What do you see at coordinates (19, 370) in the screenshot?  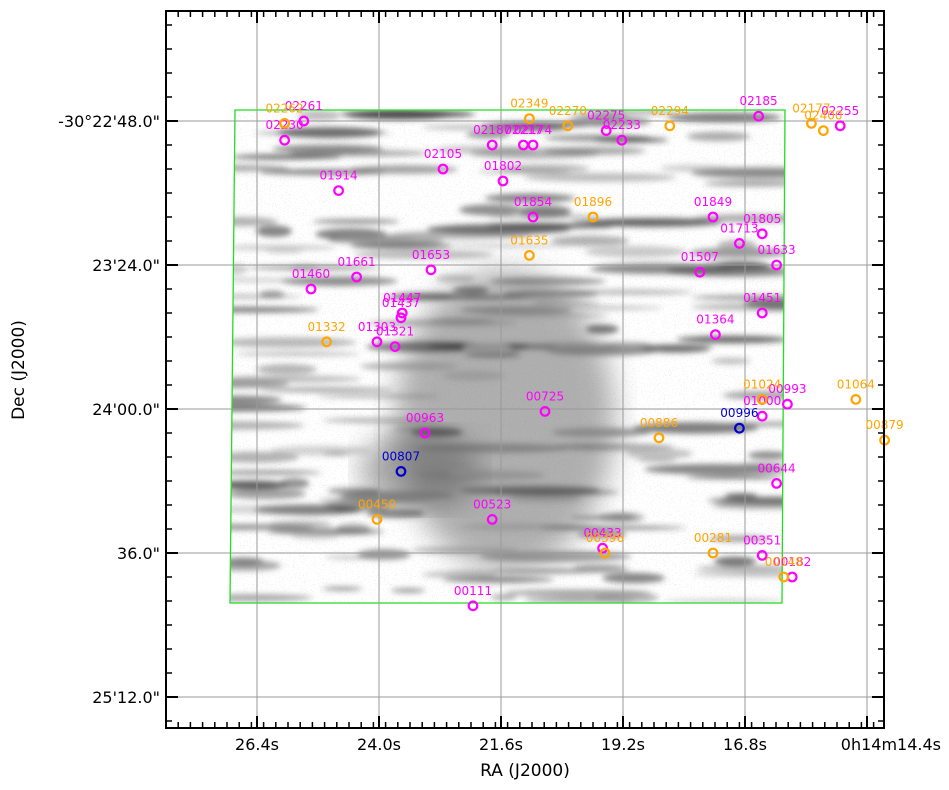 I see `y-axis-title: Dec (J2000)` at bounding box center [19, 370].